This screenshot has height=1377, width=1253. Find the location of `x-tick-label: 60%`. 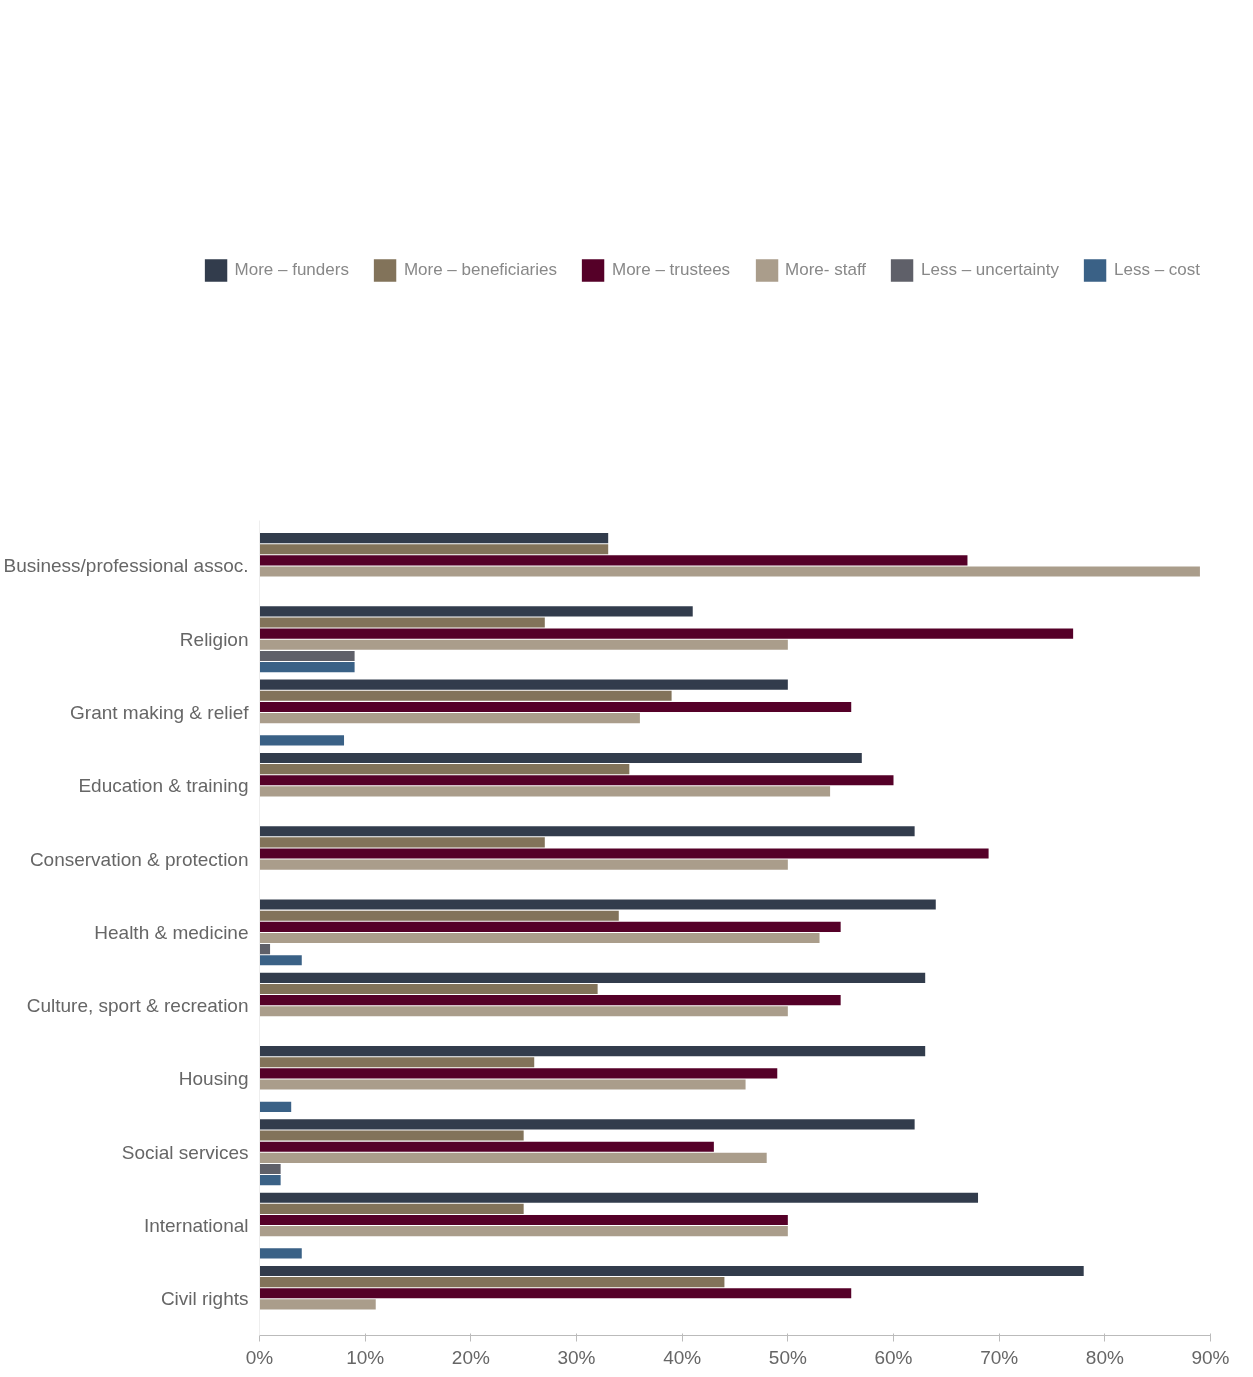

x-tick-label: 60% is located at coordinates (893, 1357).